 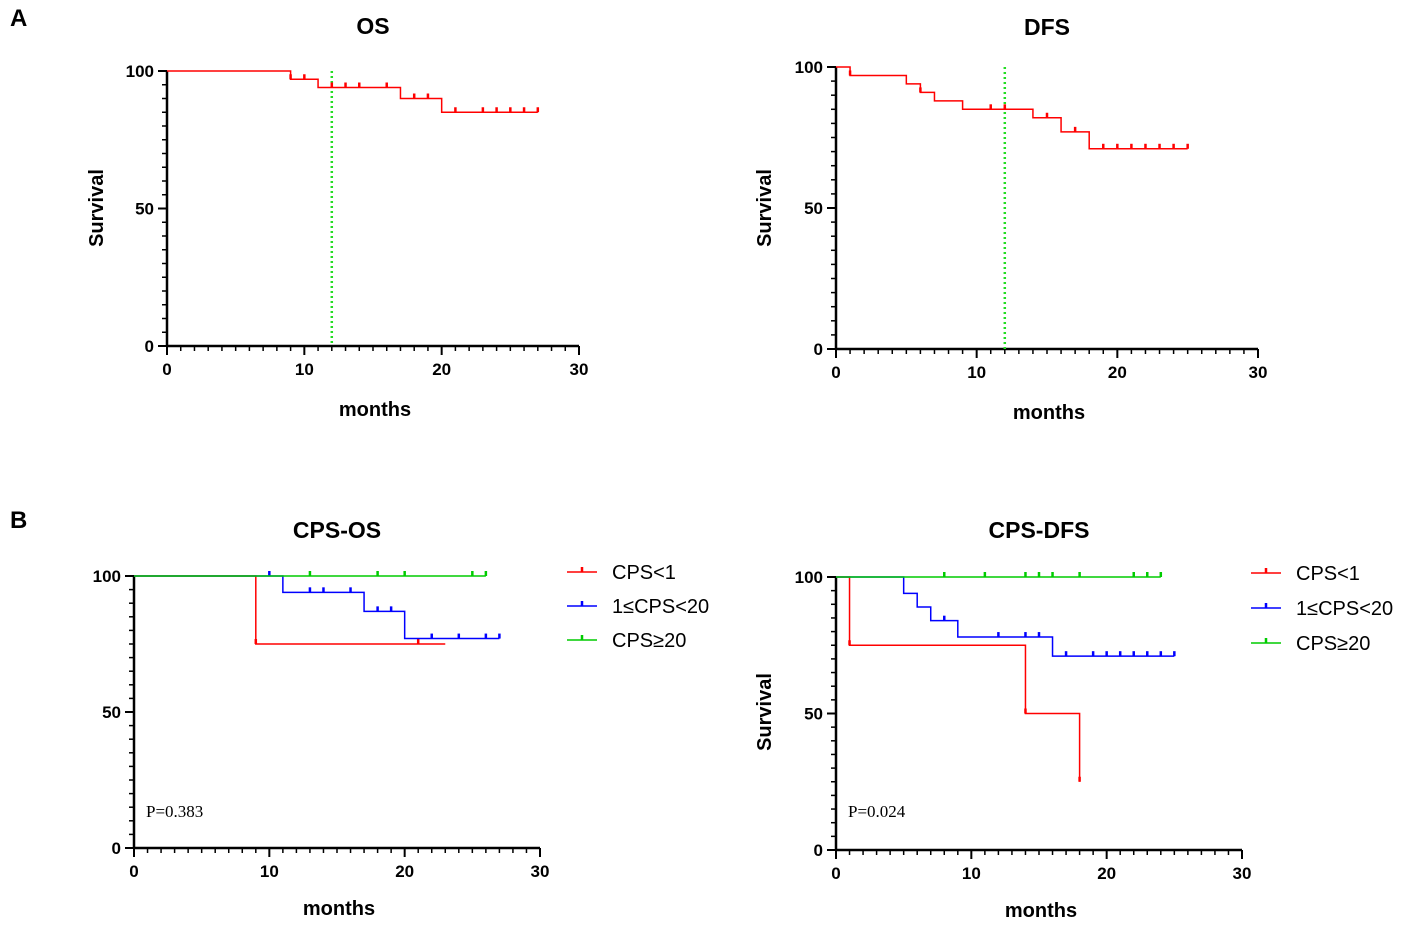 I want to click on legend-cps-dfs: CPS<1 1≤CPS<20 CPS≥20, so click(x=1322, y=609).